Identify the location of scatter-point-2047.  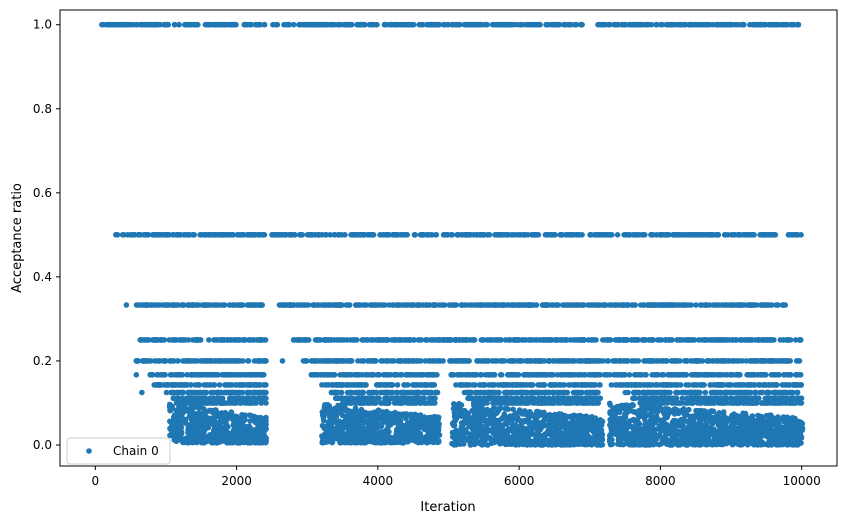
(713, 340).